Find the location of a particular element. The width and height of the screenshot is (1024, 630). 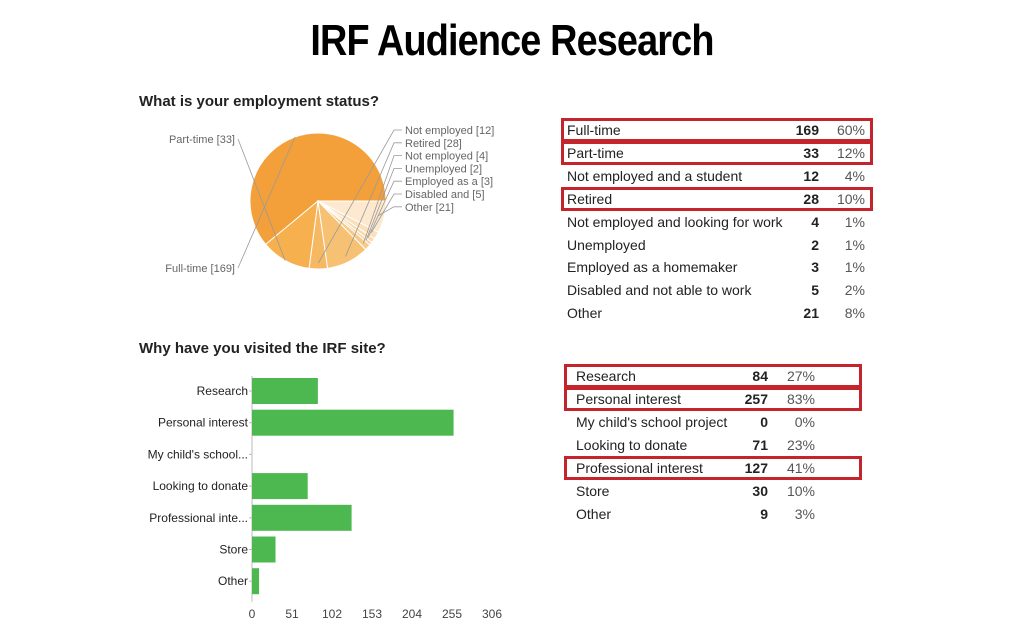

row-count: 30 is located at coordinates (760, 491).